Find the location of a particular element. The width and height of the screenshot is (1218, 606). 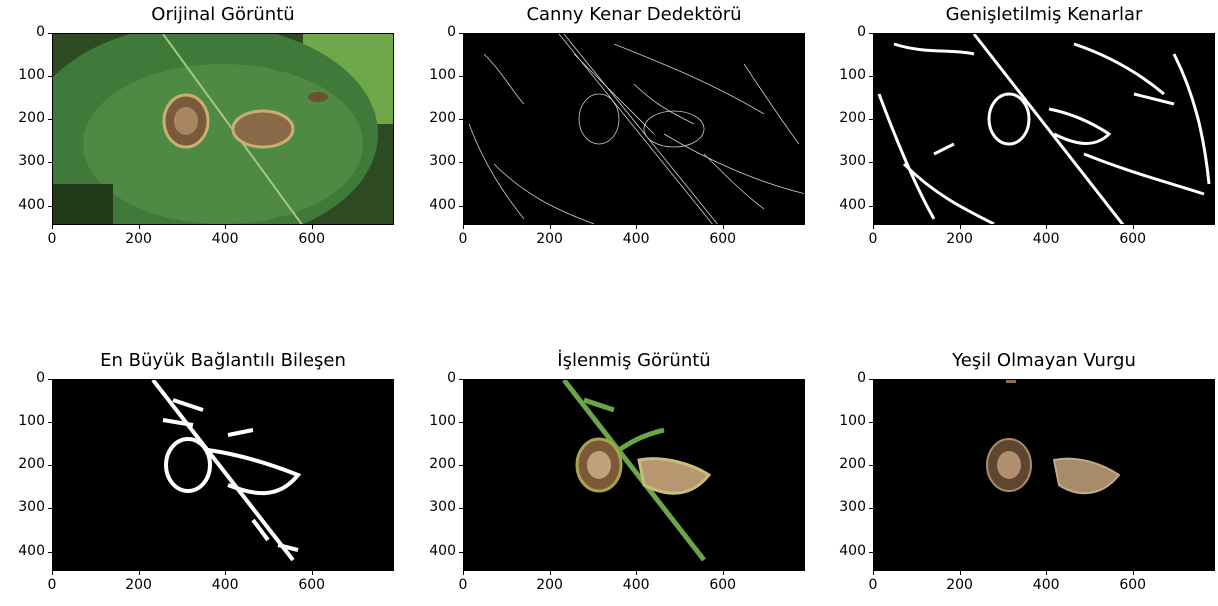

panel-title: Genişletilmiş Kenarlar is located at coordinates (1044, 14).